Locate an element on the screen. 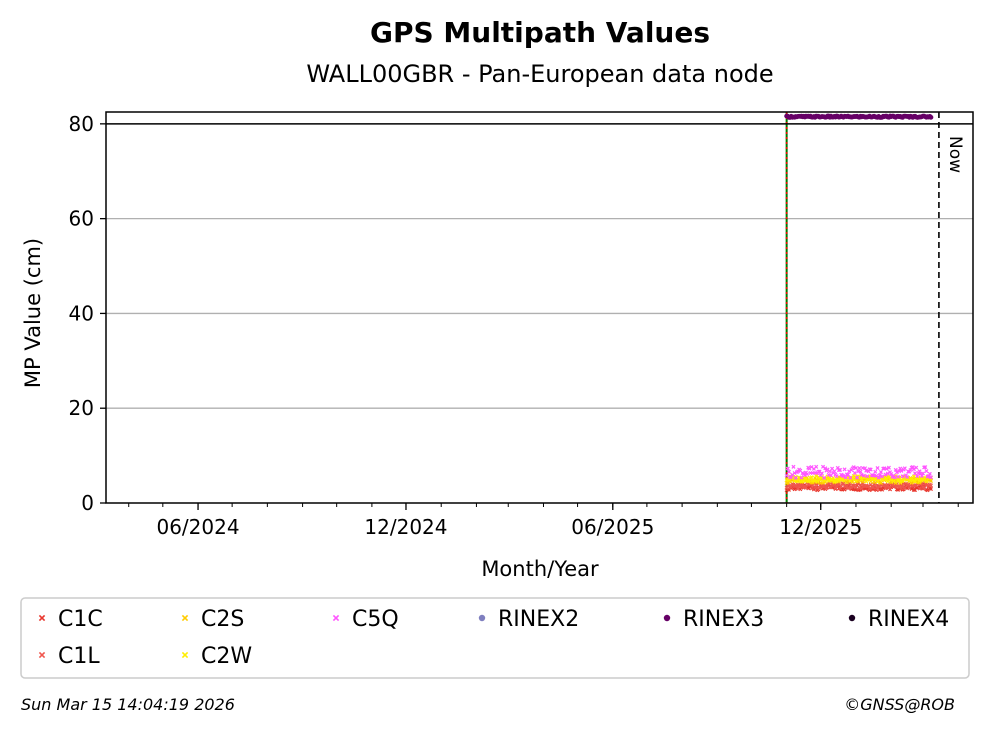  x-tick-label: 12/2025 is located at coordinates (820, 527).